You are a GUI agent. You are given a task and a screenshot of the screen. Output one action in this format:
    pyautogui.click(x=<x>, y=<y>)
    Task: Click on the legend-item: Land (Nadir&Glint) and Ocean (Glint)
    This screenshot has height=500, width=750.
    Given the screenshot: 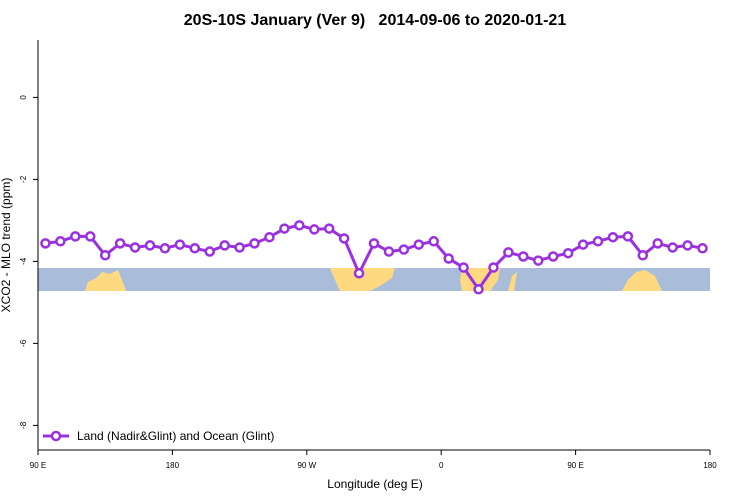 What is the action you would take?
    pyautogui.click(x=158, y=436)
    